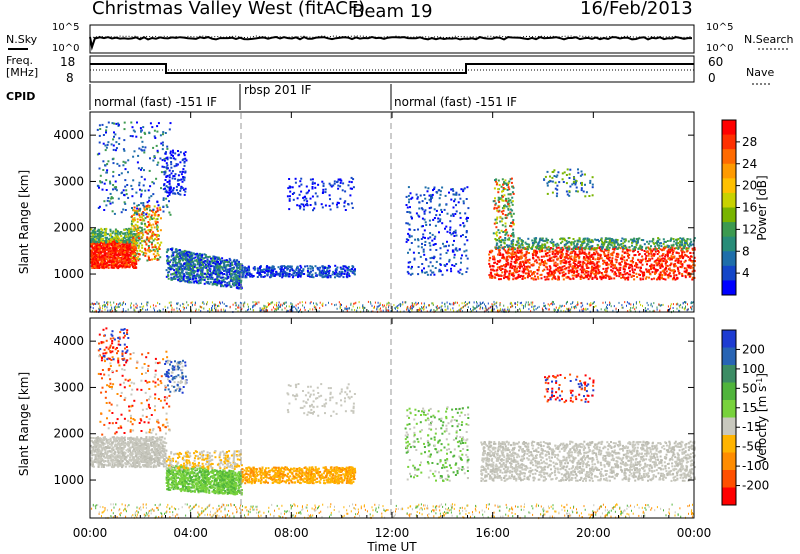  Describe the element at coordinates (455, 102) in the screenshot. I see `cpid-segment-3: normal (fast) -151 IF` at that location.